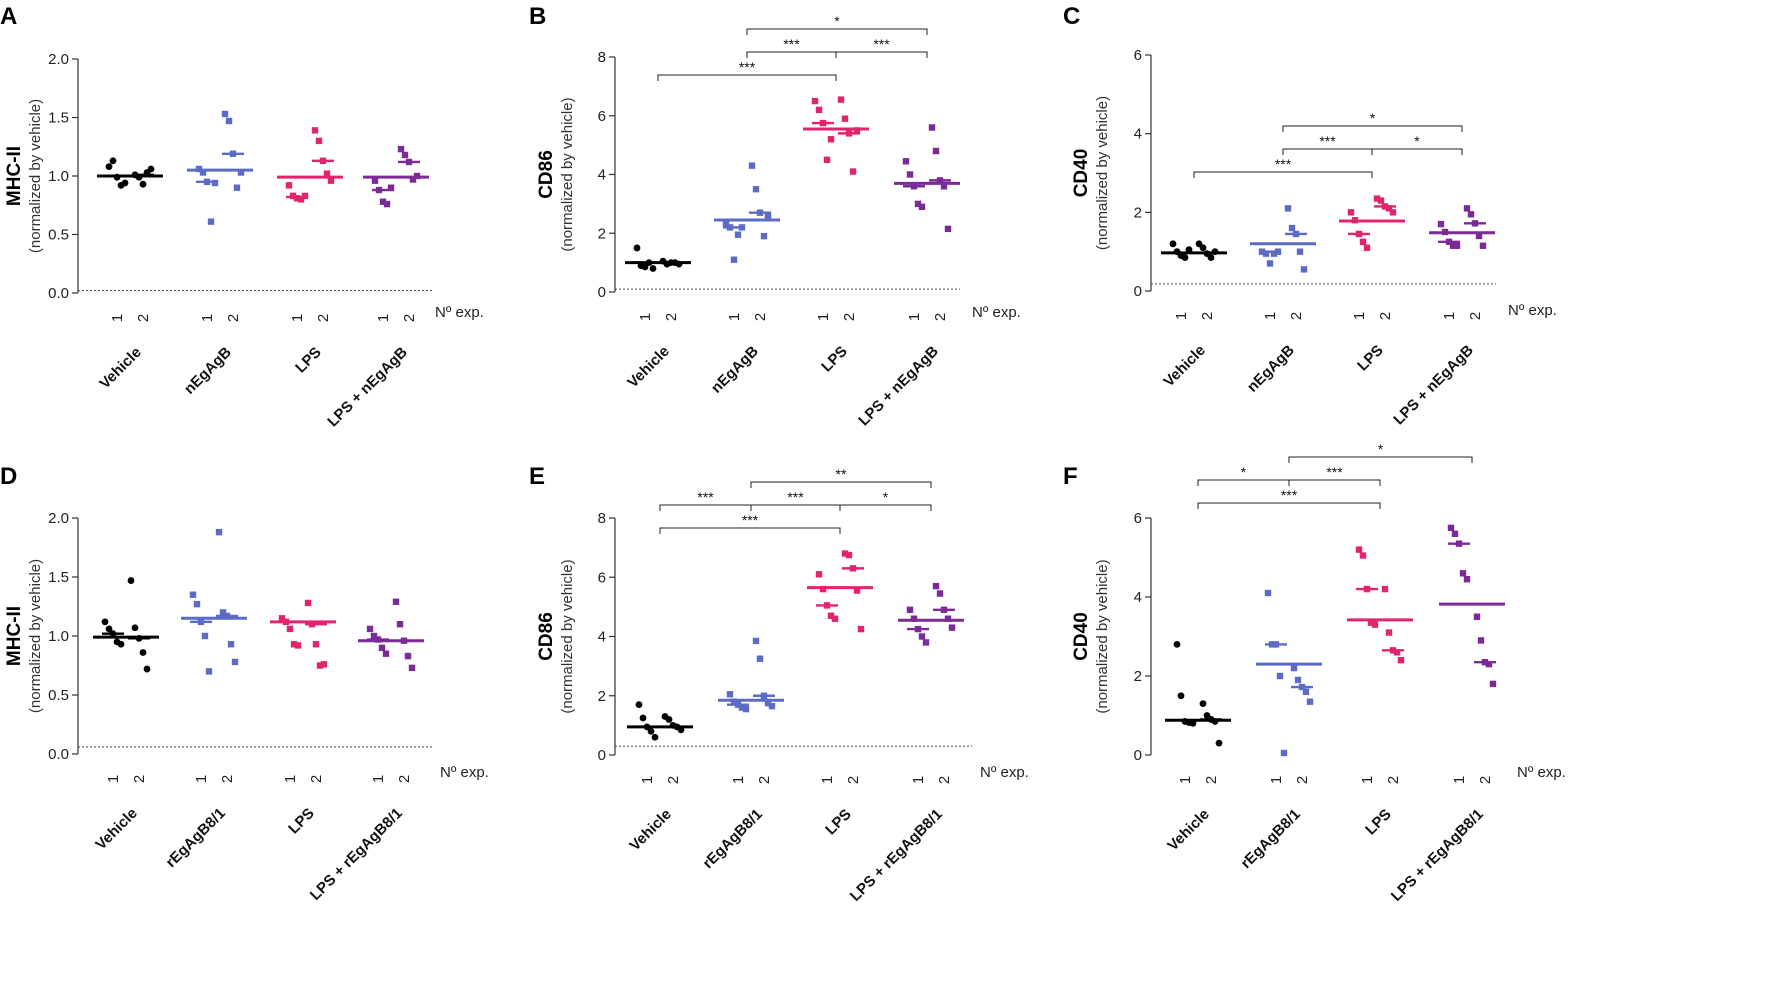 The height and width of the screenshot is (1001, 1767). Describe the element at coordinates (58, 577) in the screenshot. I see `y-tick-label: 1.5` at that location.